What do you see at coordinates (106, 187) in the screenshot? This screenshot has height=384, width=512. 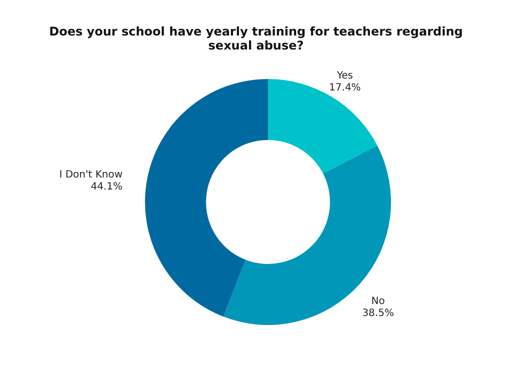 I see `data-label: 44.1%` at bounding box center [106, 187].